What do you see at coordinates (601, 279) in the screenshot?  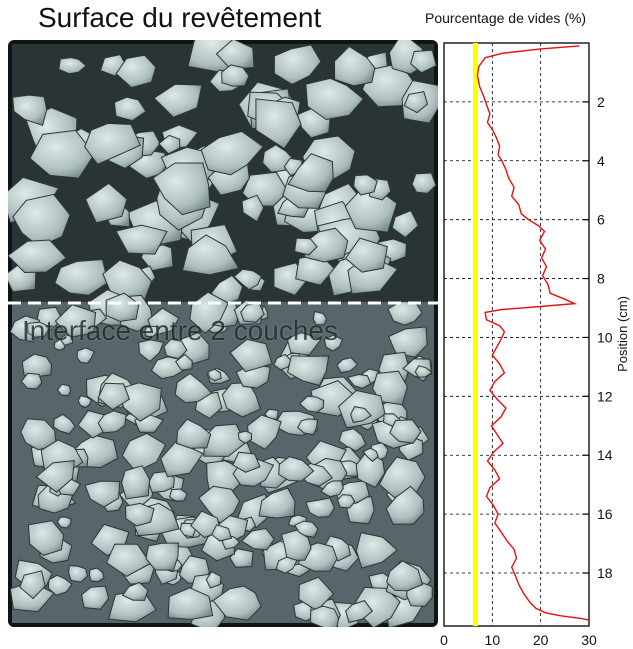 I see `y-tick-label: 8` at bounding box center [601, 279].